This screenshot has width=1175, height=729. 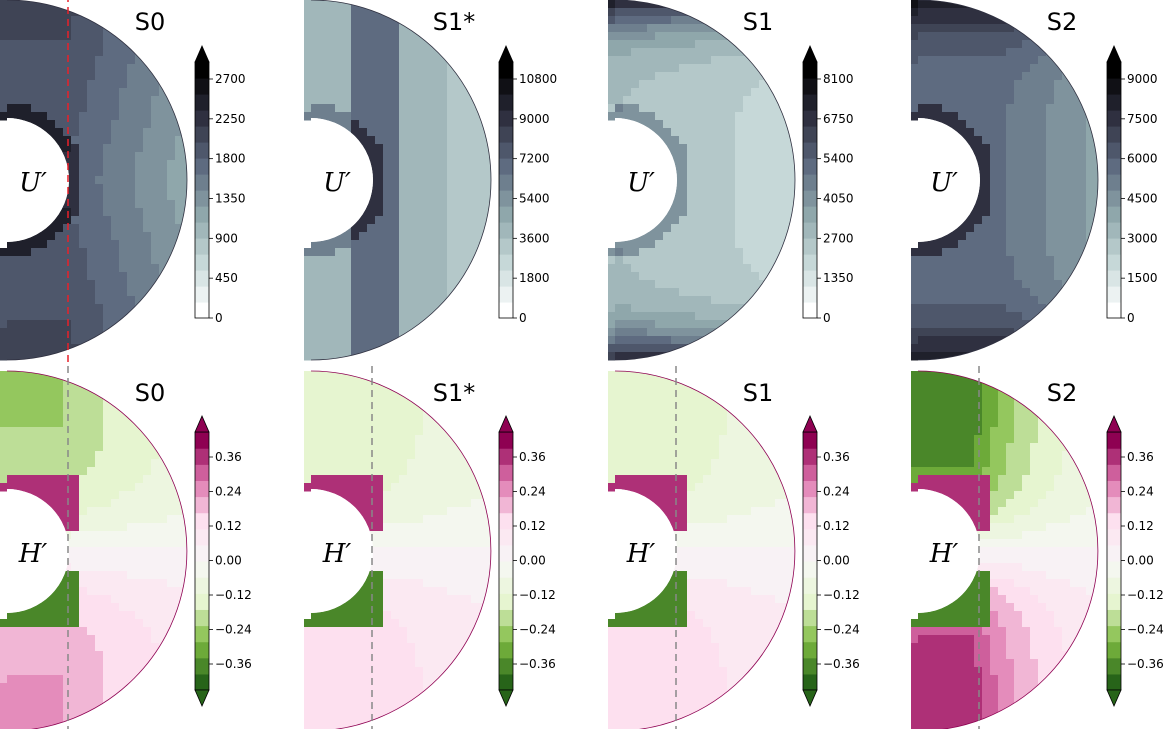 What do you see at coordinates (1132, 185) in the screenshot?
I see `colorbar: 0 1500 3000 4500 6000 7500 9000` at bounding box center [1132, 185].